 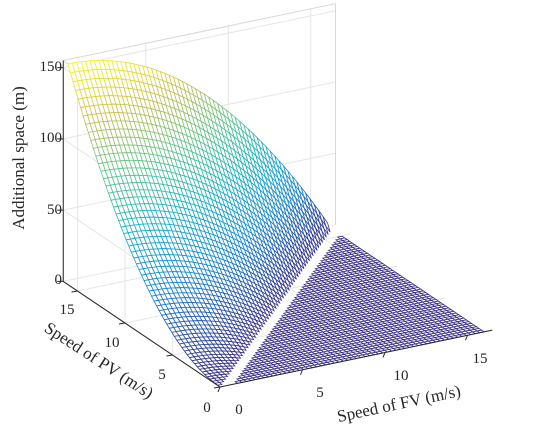 I want to click on y-tick-15: 15, so click(x=67, y=310).